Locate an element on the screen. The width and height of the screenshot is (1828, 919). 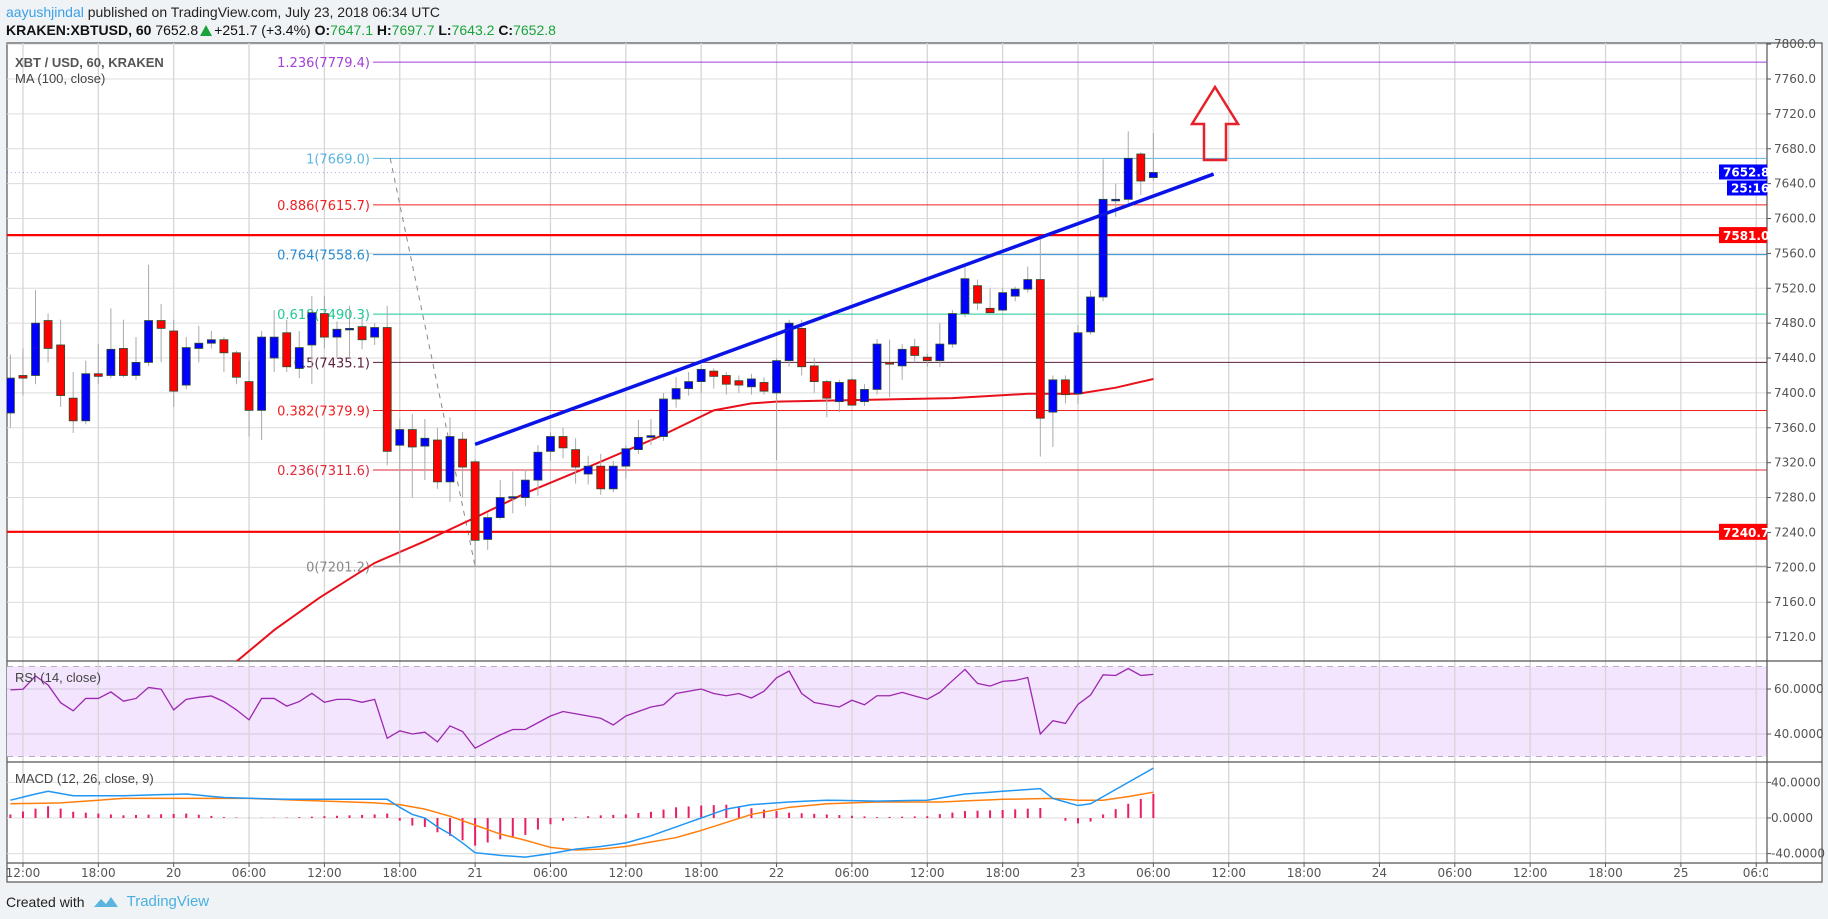
price-level-badge-label: 7581.0 is located at coordinates (1746, 236).